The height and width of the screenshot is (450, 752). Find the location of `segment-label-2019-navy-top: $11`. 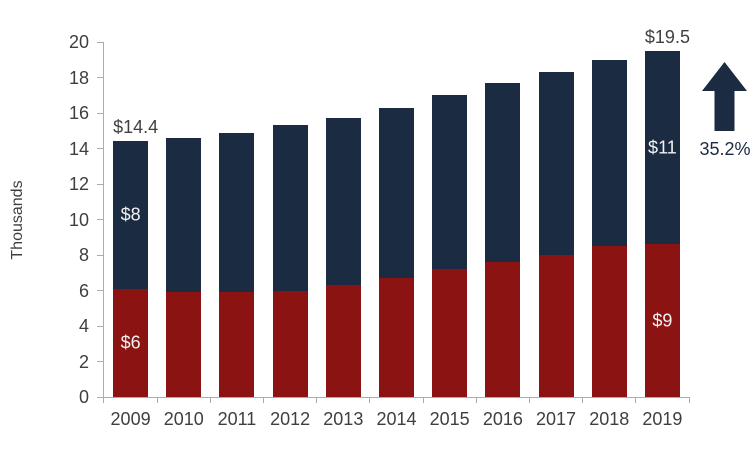

segment-label-2019-navy-top: $11 is located at coordinates (662, 147).